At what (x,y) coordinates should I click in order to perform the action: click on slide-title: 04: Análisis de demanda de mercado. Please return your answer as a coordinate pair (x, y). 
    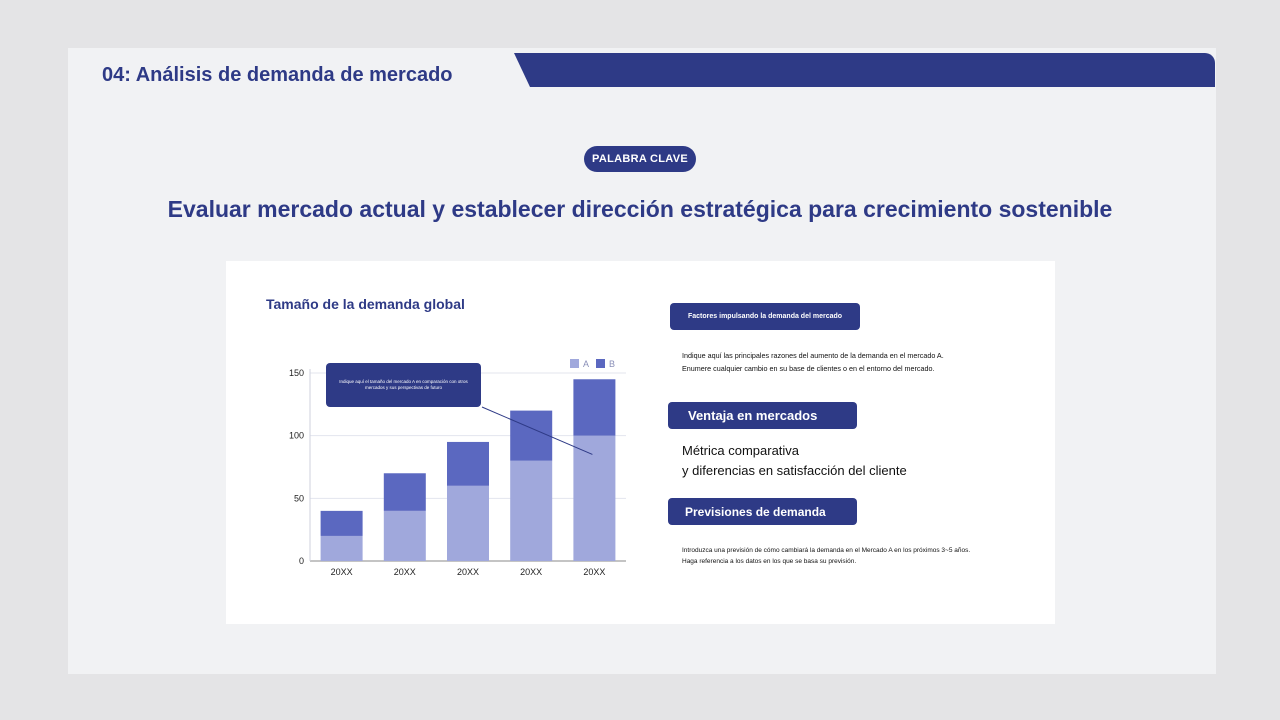
    Looking at the image, I should click on (277, 75).